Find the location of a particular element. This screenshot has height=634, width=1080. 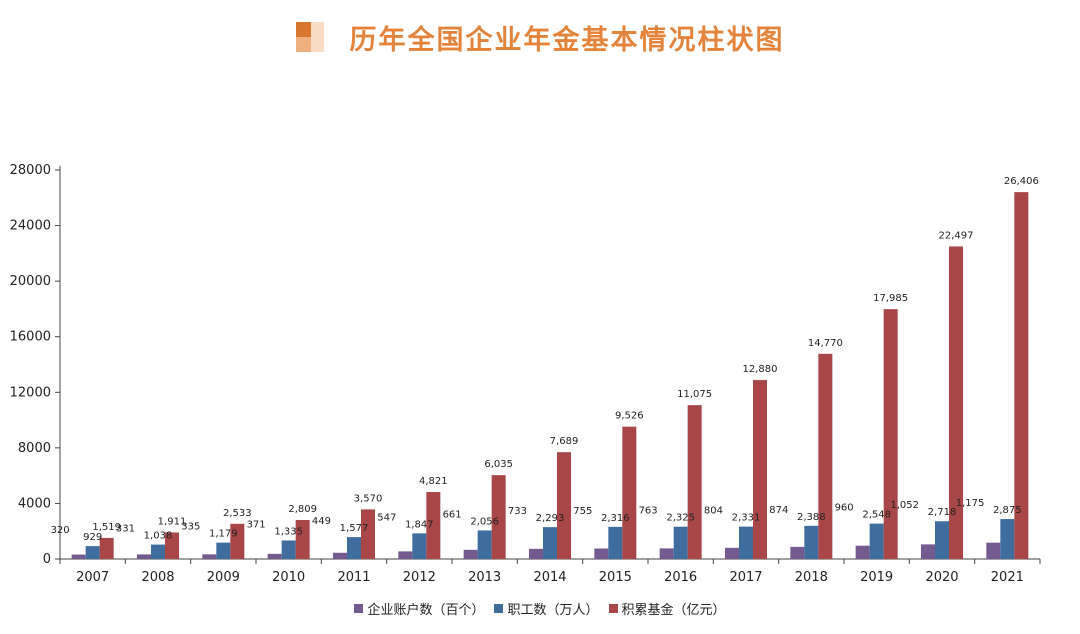

x-tick-label: 2015 is located at coordinates (615, 577).